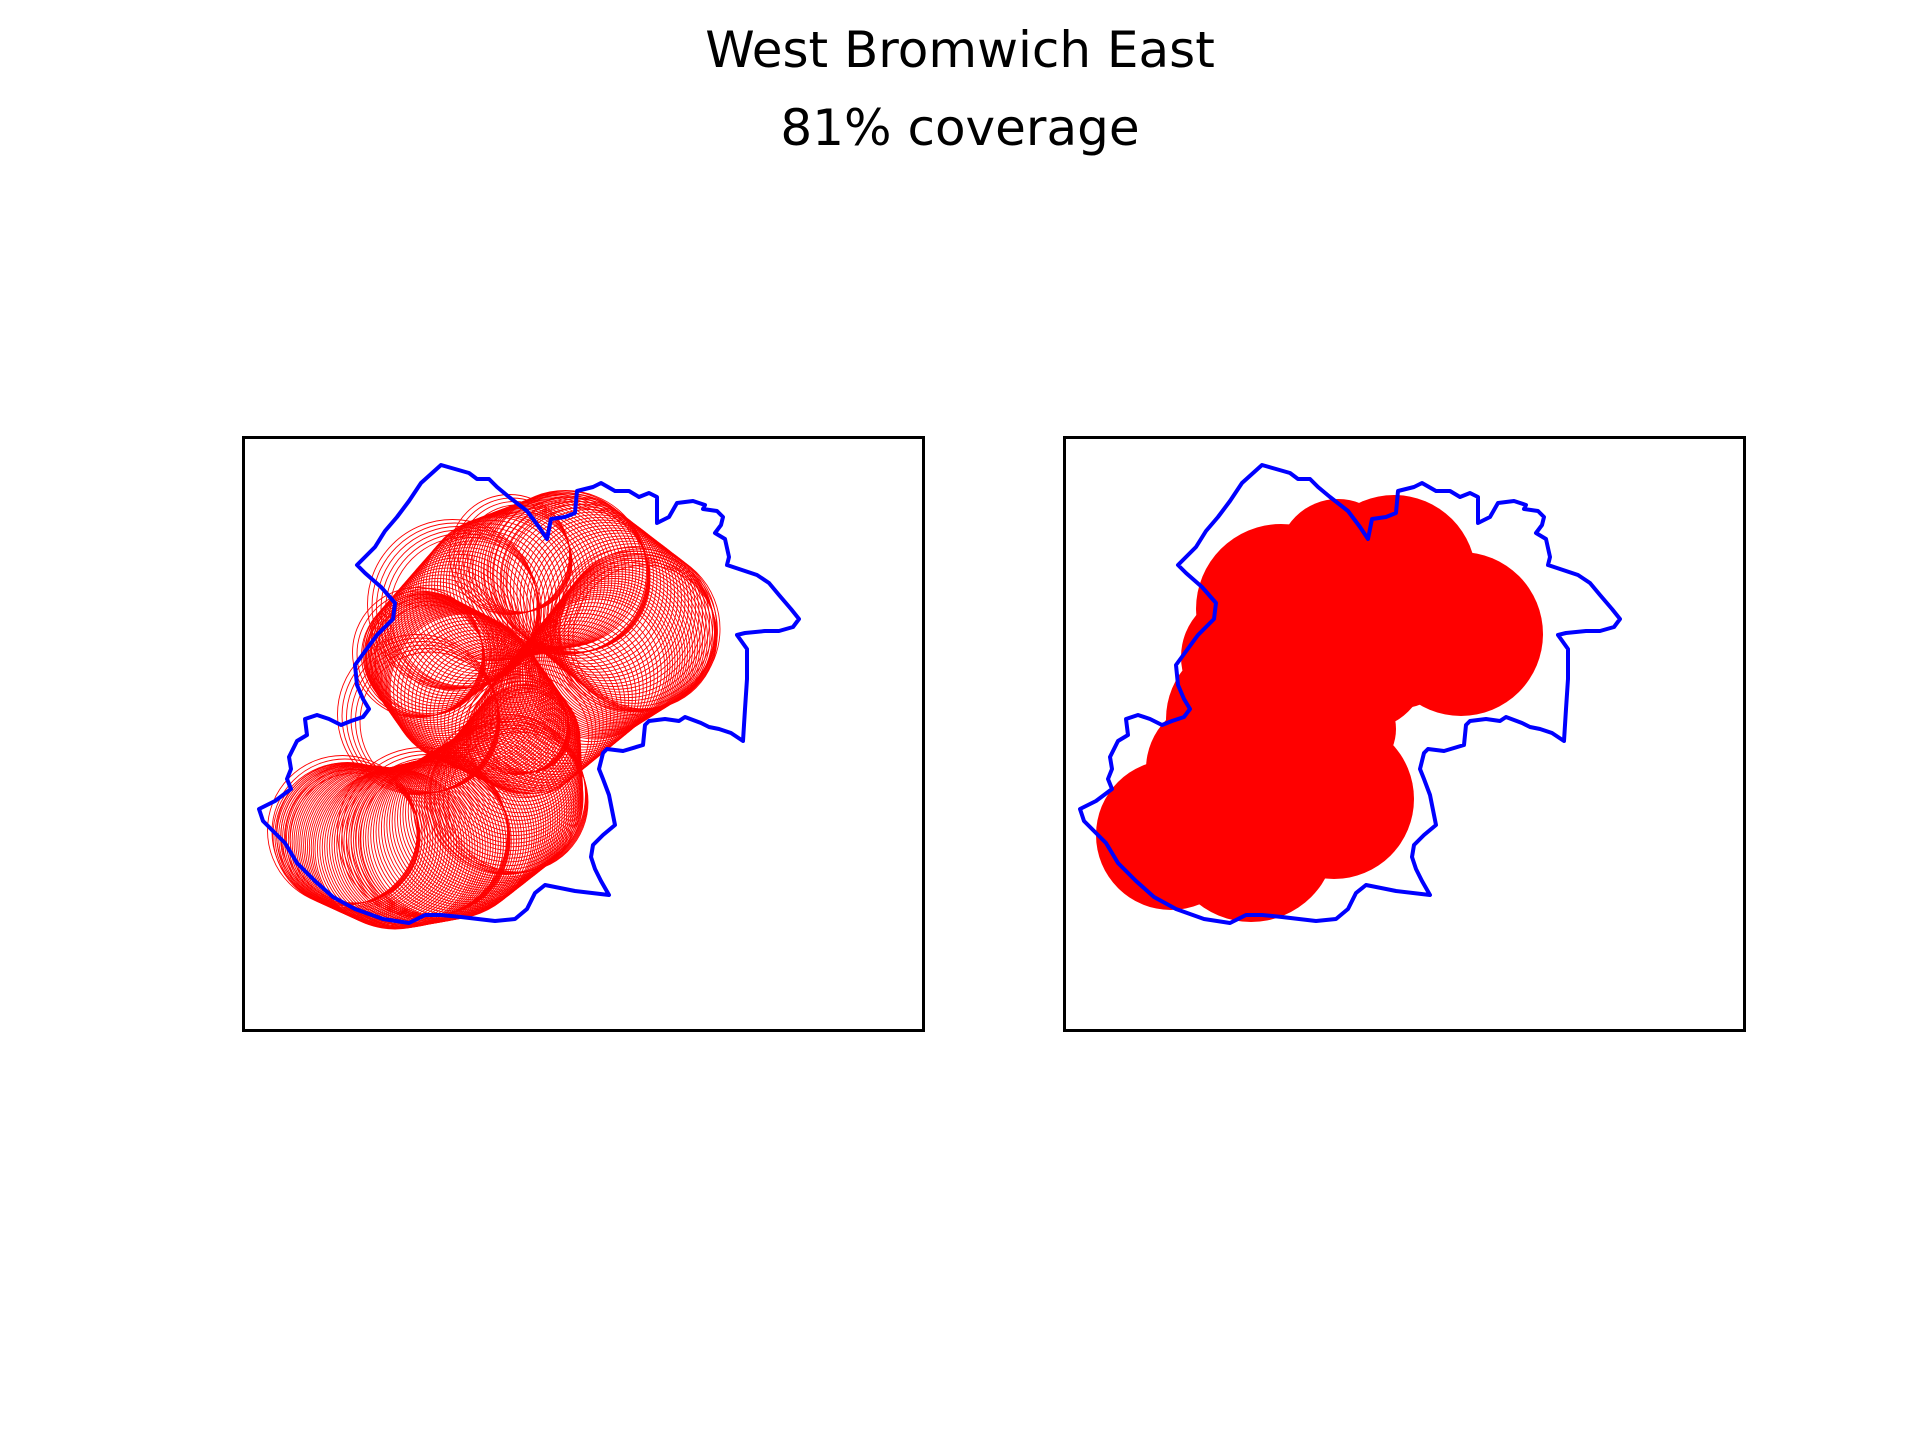 Image resolution: width=1920 pixels, height=1440 pixels. What do you see at coordinates (960, 128) in the screenshot?
I see `coverage-subtitle: 81% coverage` at bounding box center [960, 128].